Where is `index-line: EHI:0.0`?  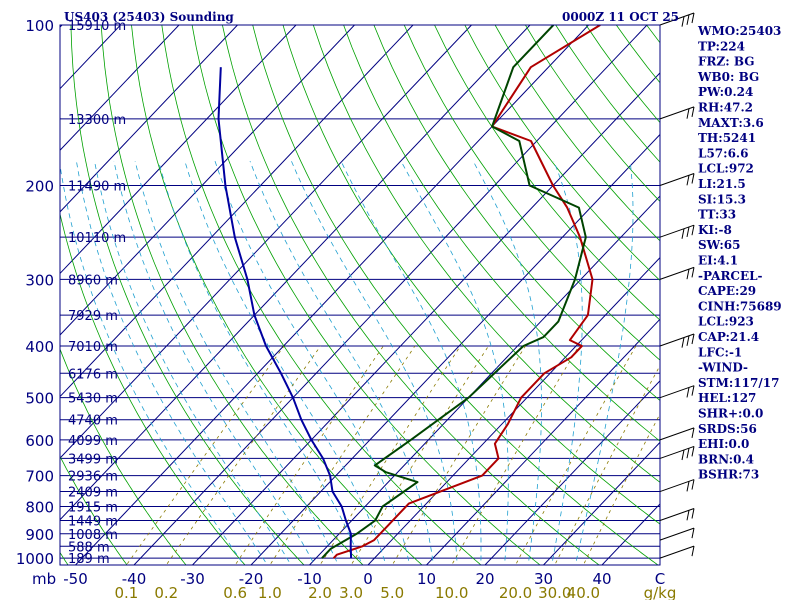
index-line: EHI:0.0 is located at coordinates (723, 444).